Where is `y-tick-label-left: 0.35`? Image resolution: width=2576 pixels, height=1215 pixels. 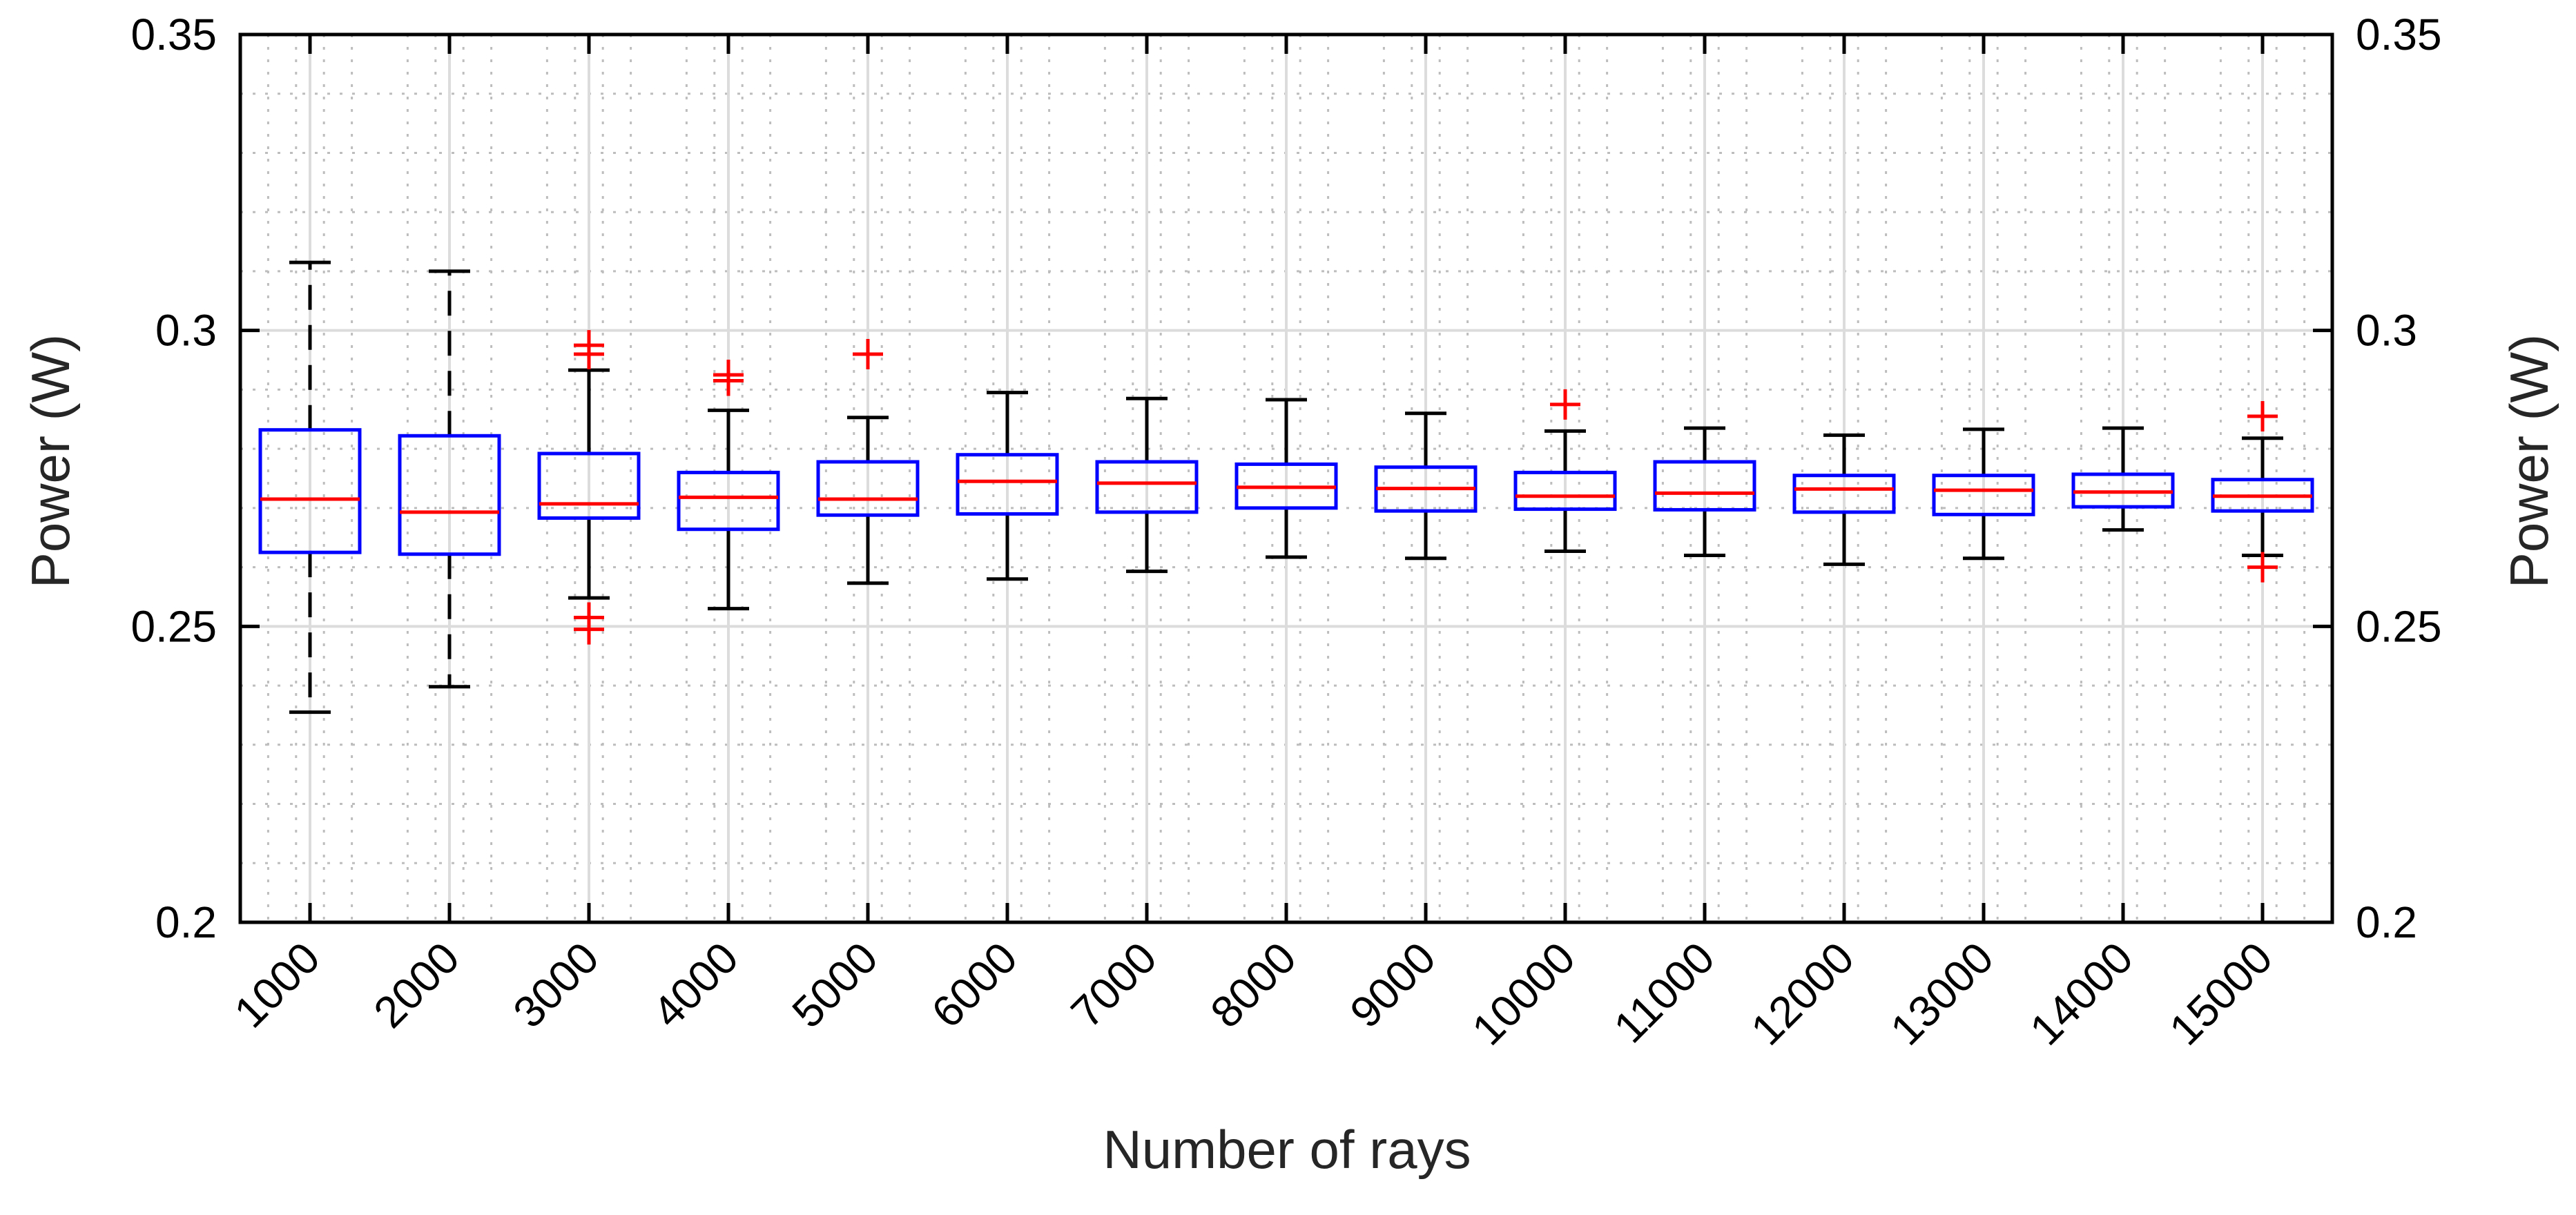 y-tick-label-left: 0.35 is located at coordinates (174, 34).